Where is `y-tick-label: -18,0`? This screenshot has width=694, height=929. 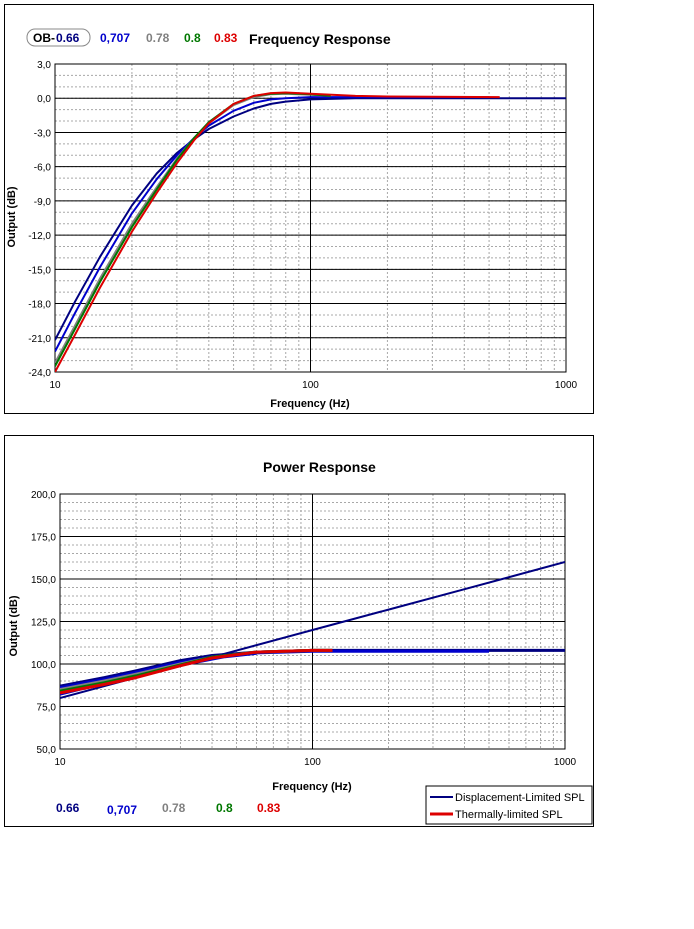
y-tick-label: -18,0 is located at coordinates (39, 305).